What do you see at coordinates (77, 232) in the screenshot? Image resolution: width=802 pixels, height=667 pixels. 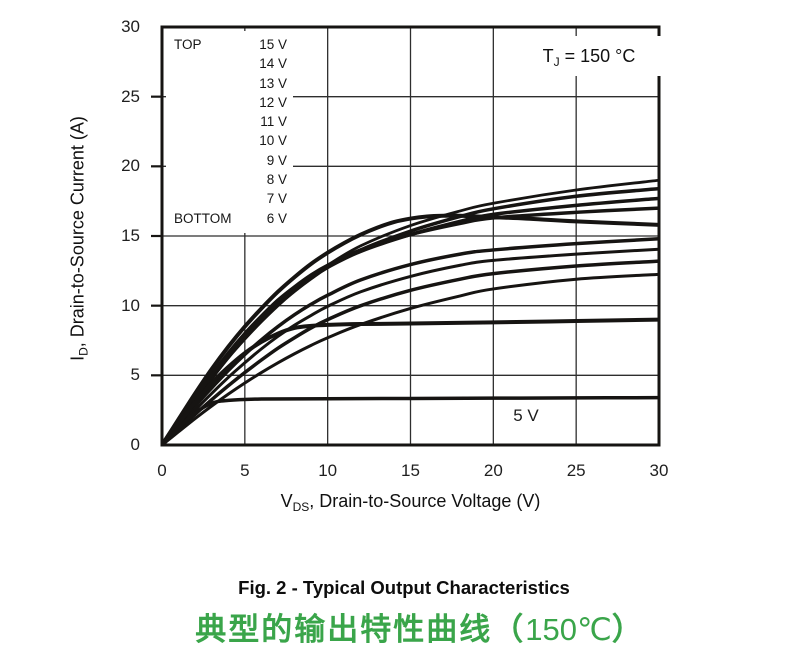 I see `y-axis-title-text: , Drain-to-Source Current (A)` at bounding box center [77, 232].